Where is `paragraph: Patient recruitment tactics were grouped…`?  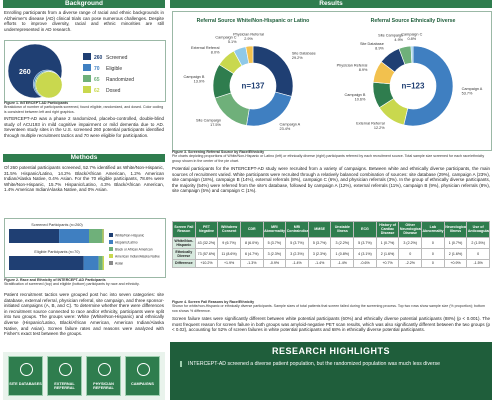
paragraph: Patient recruitment tactics were grouped… is located at coordinates (84, 314).